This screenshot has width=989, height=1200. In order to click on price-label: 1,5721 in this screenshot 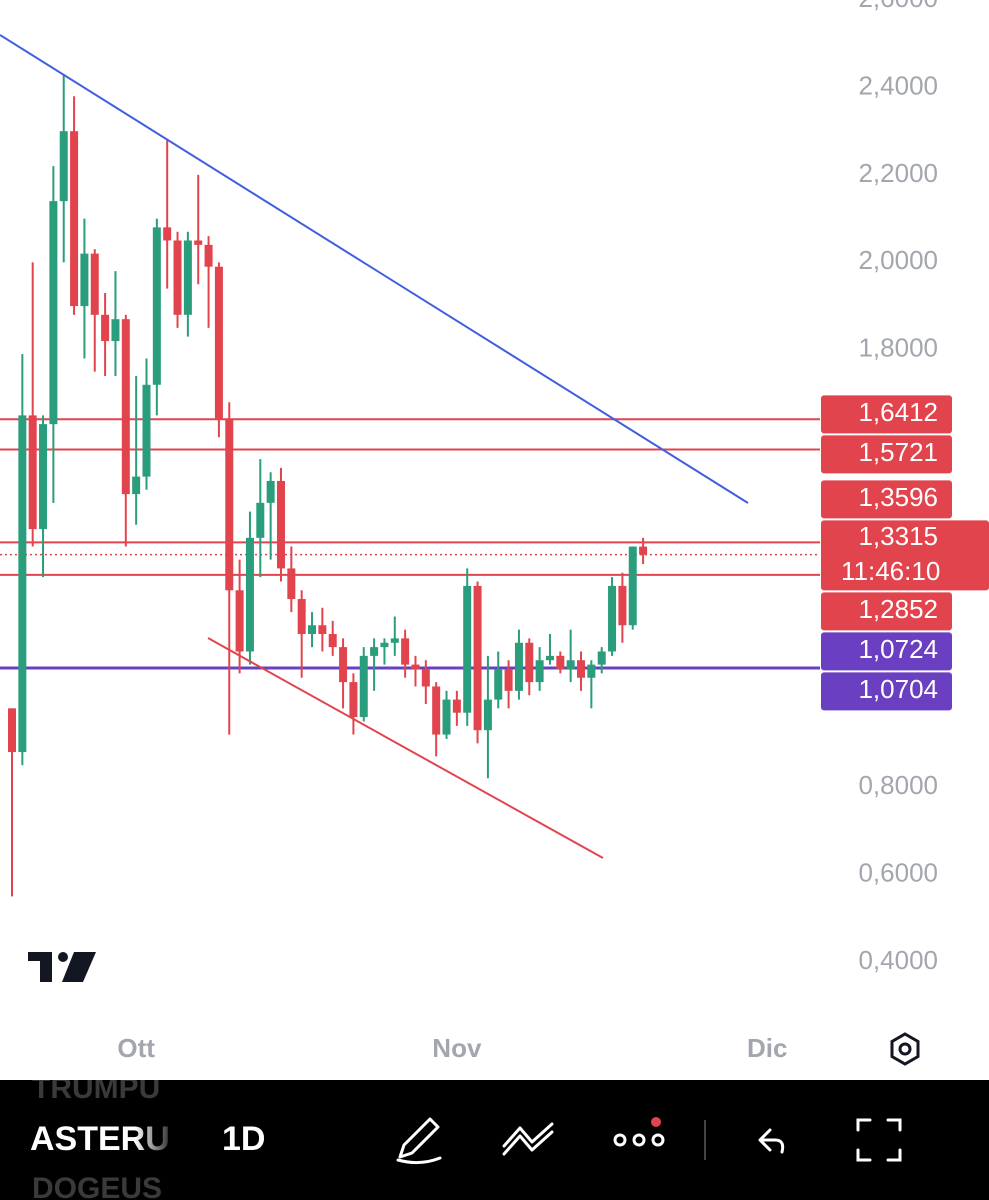, I will do `click(898, 452)`.